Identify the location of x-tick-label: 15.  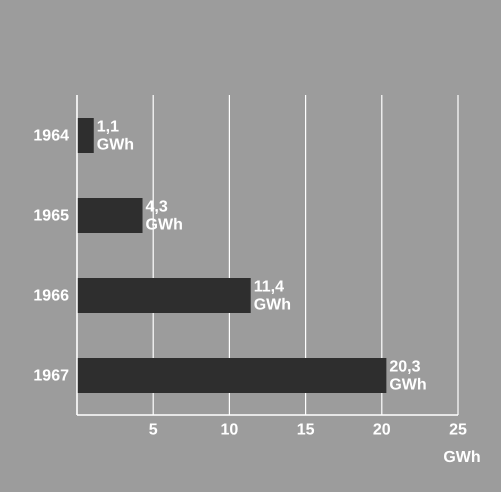
(305, 429).